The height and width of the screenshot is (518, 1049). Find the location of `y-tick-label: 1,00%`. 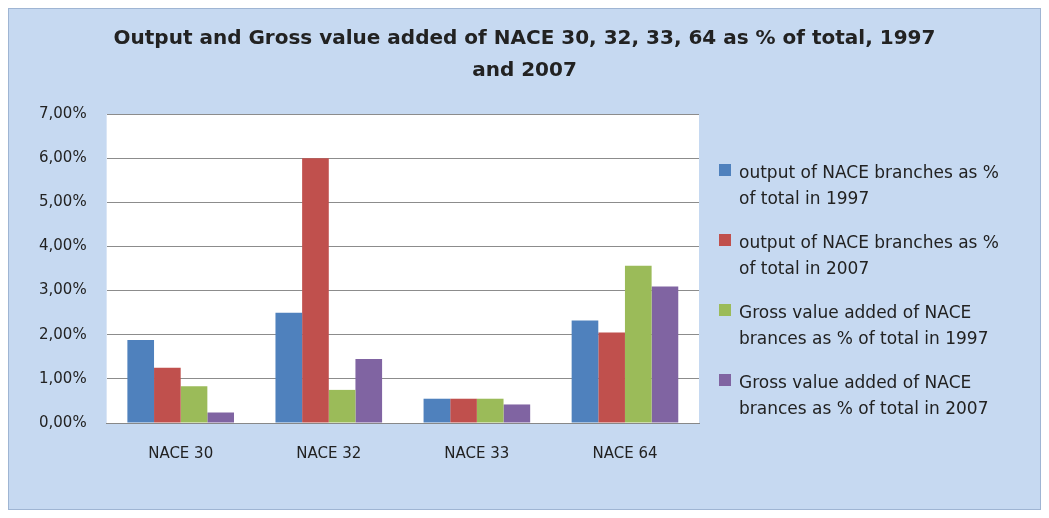

y-tick-label: 1,00% is located at coordinates (63, 377).